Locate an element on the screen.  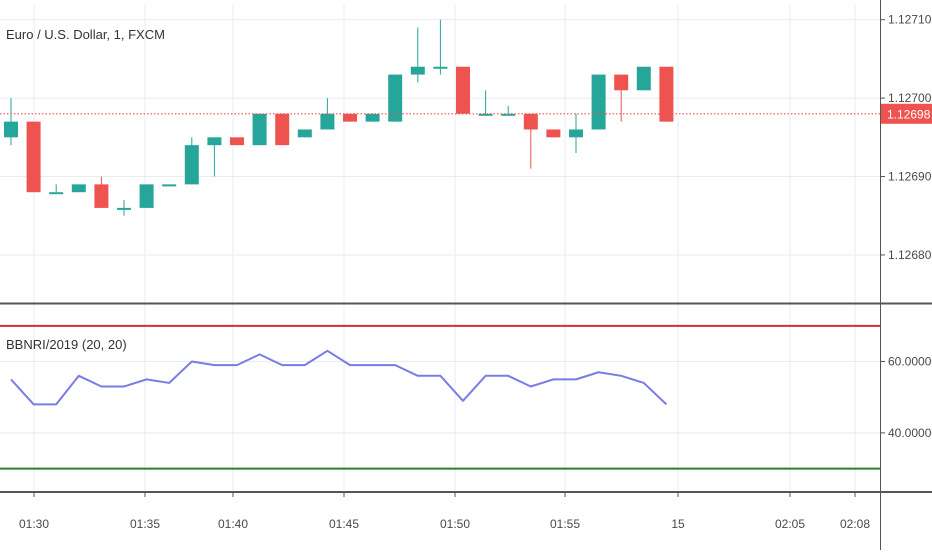
time-tick-label: 01:55 is located at coordinates (565, 524).